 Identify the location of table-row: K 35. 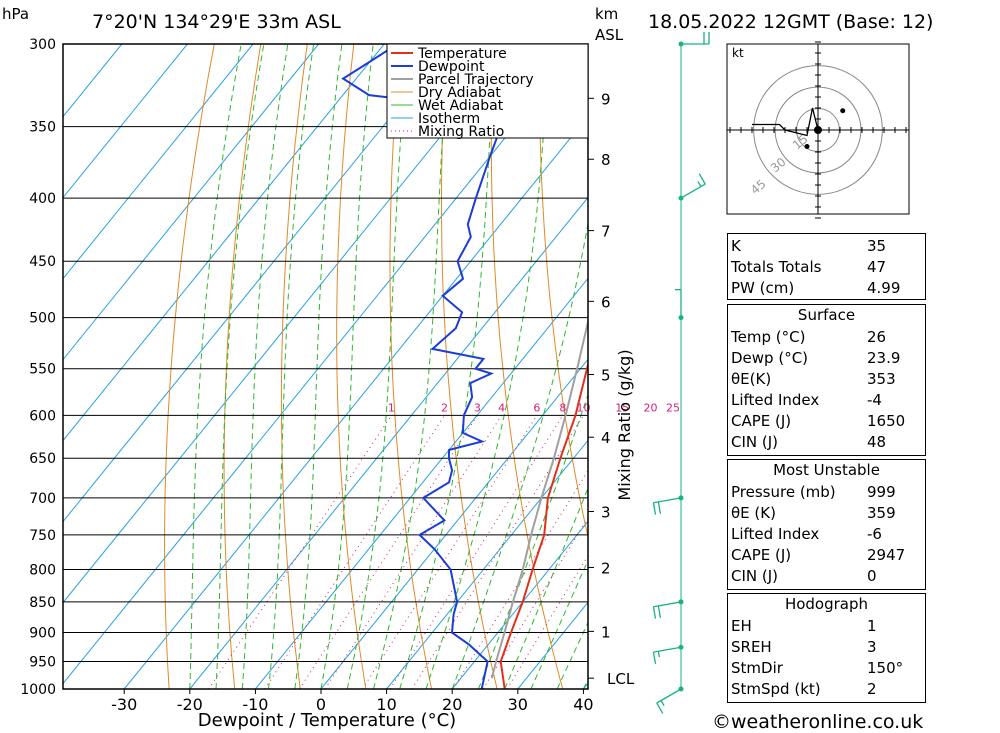
(827, 246).